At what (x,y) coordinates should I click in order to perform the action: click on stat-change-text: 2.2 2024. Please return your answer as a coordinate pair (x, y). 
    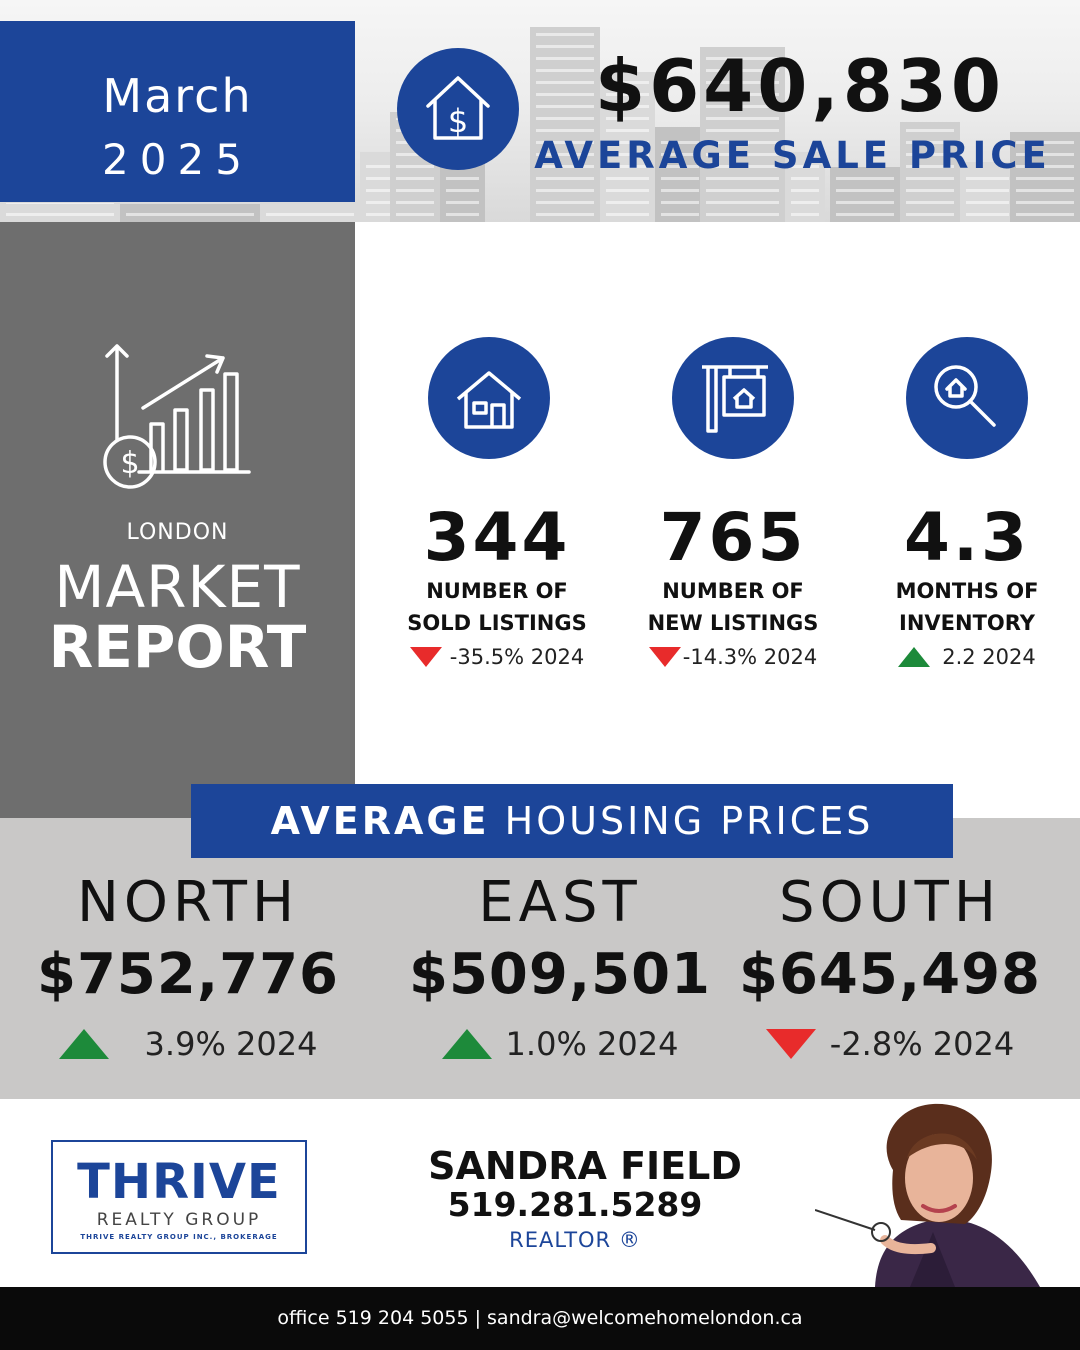
    Looking at the image, I should click on (989, 657).